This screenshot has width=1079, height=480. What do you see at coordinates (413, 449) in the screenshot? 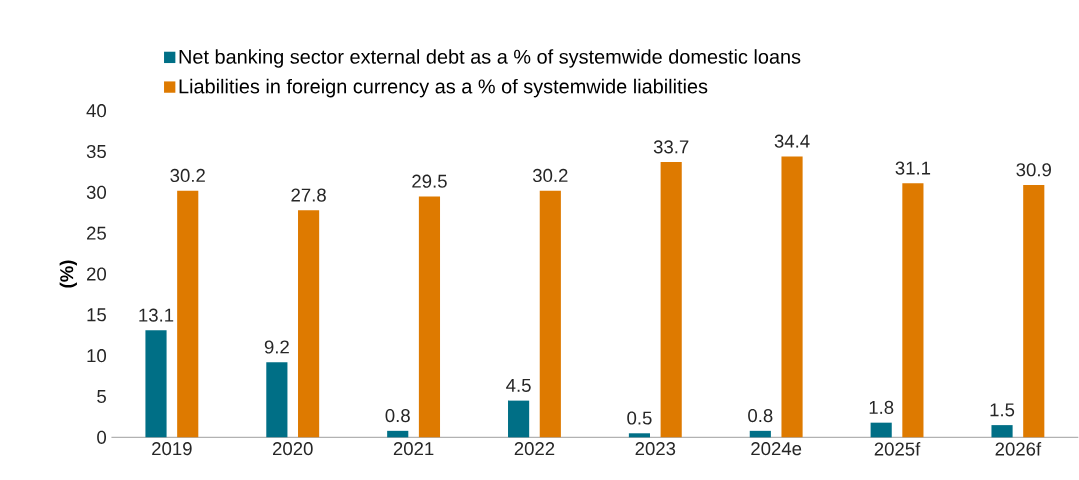
I see `x-tick-label: 2021` at bounding box center [413, 449].